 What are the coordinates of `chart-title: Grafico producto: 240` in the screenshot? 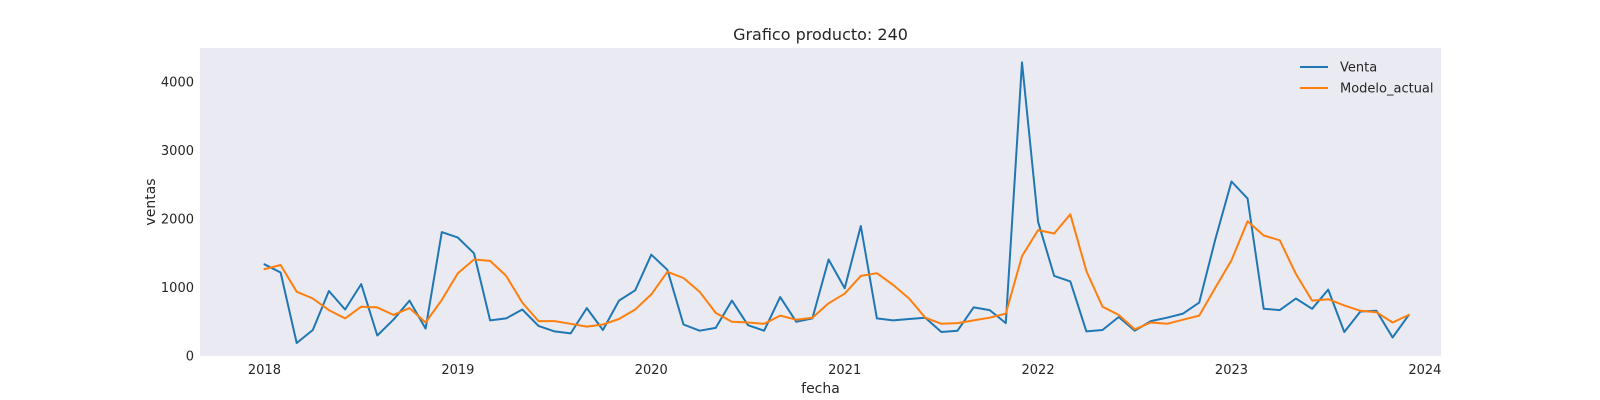 It's located at (820, 34).